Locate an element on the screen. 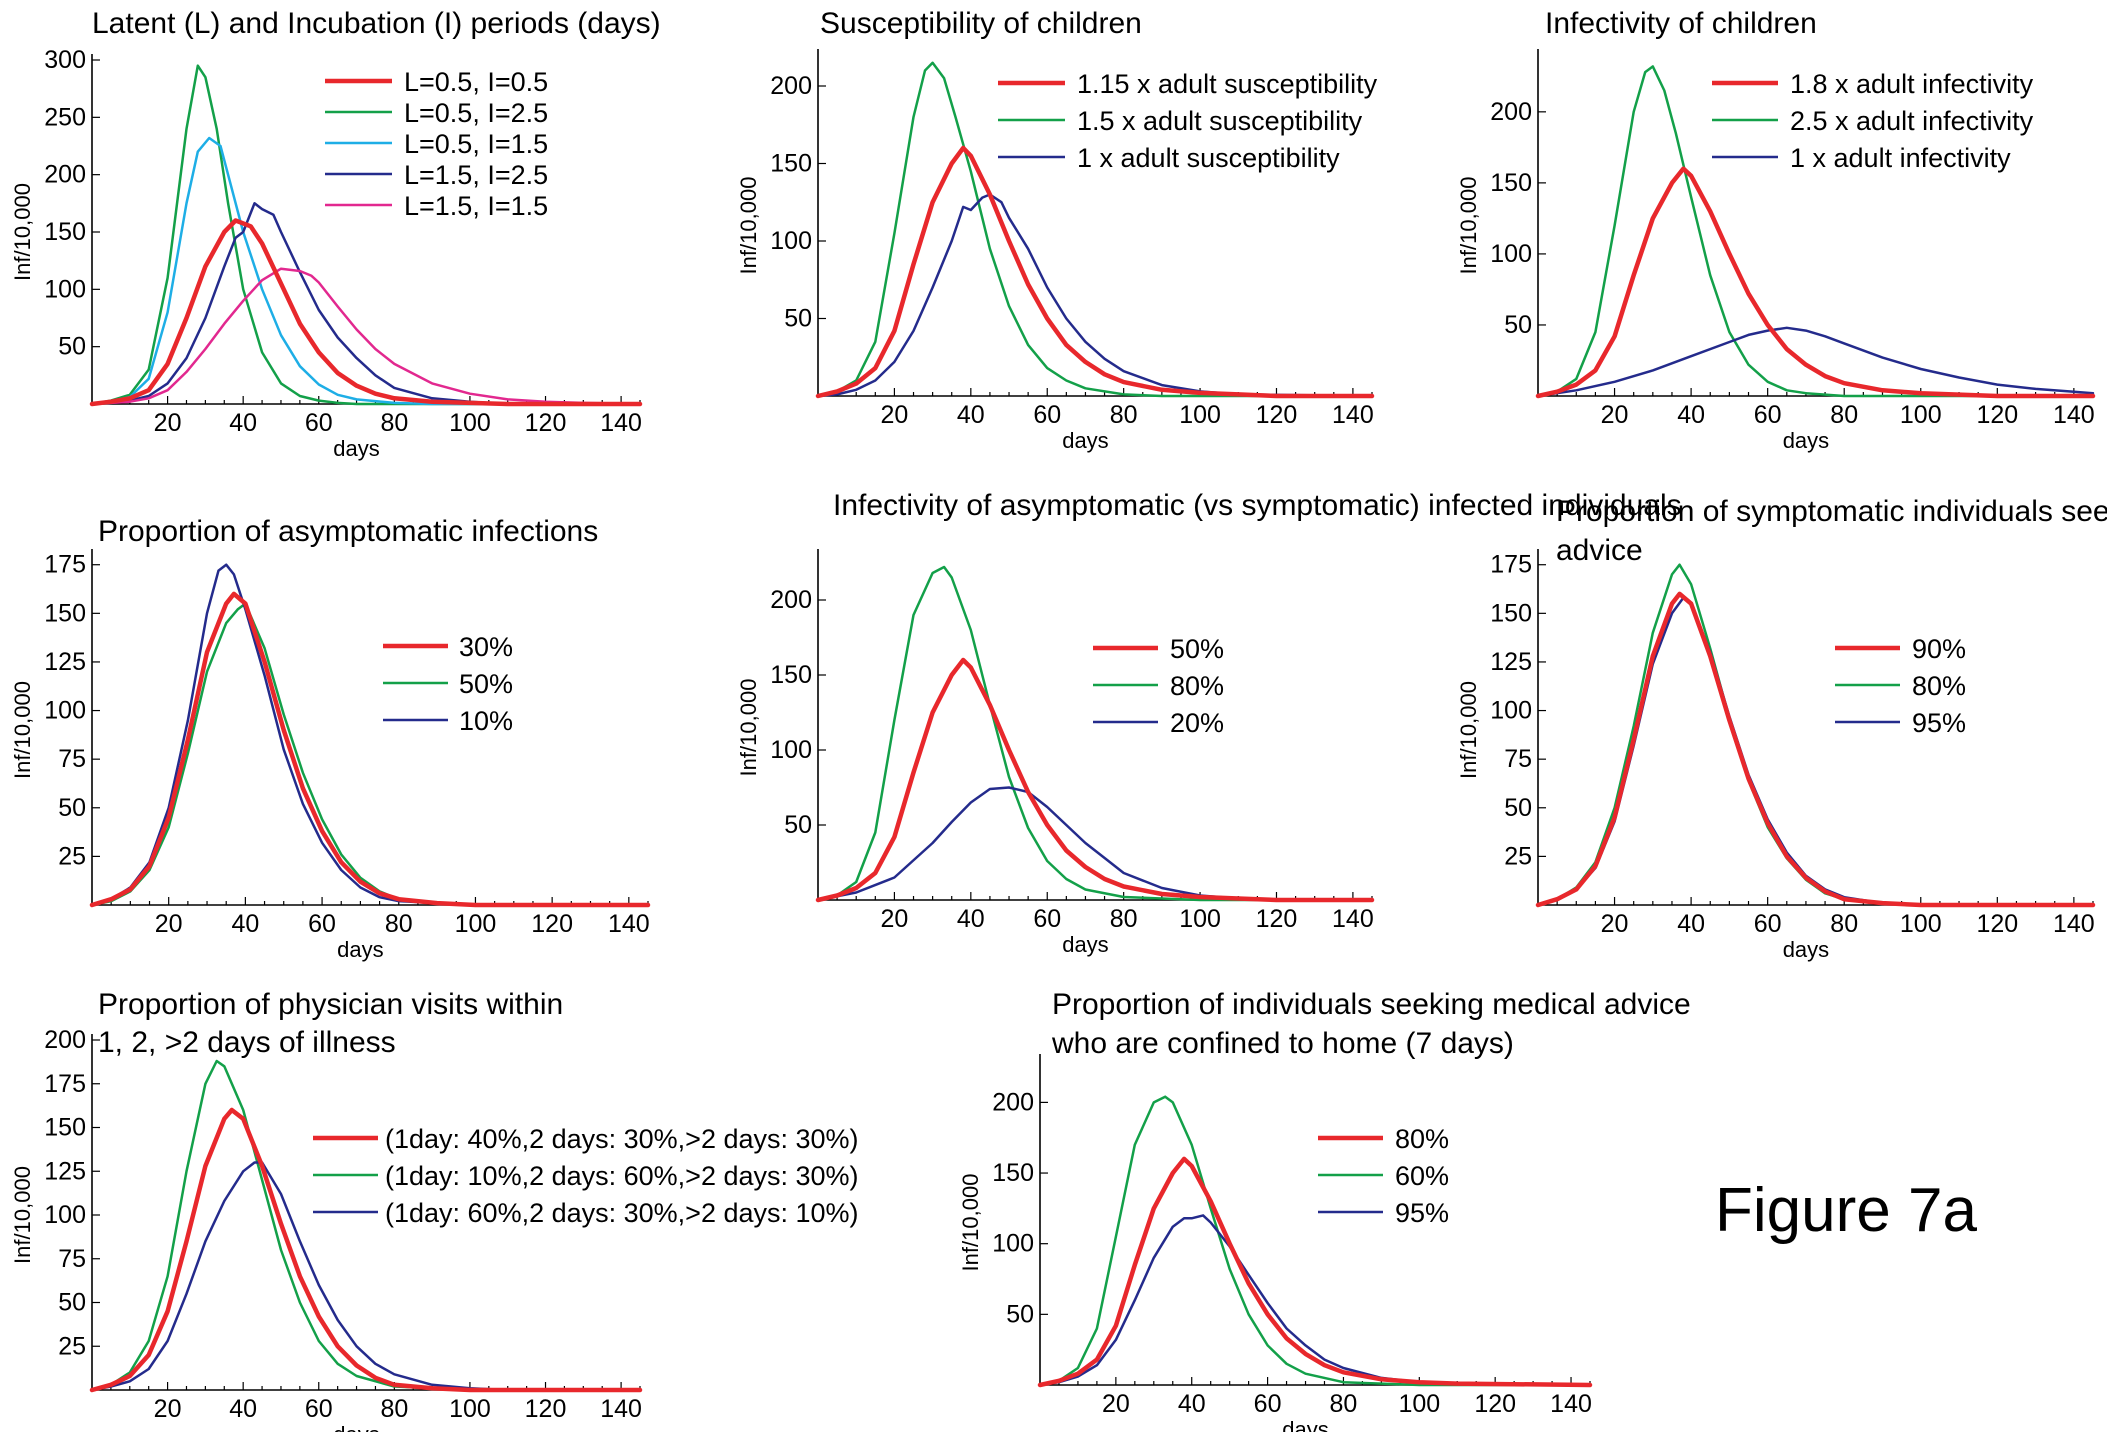 Image resolution: width=2107 pixels, height=1432 pixels. legend-label: (1day: 10%,2 days: 60%,>2 days: 30%) is located at coordinates (622, 1176).